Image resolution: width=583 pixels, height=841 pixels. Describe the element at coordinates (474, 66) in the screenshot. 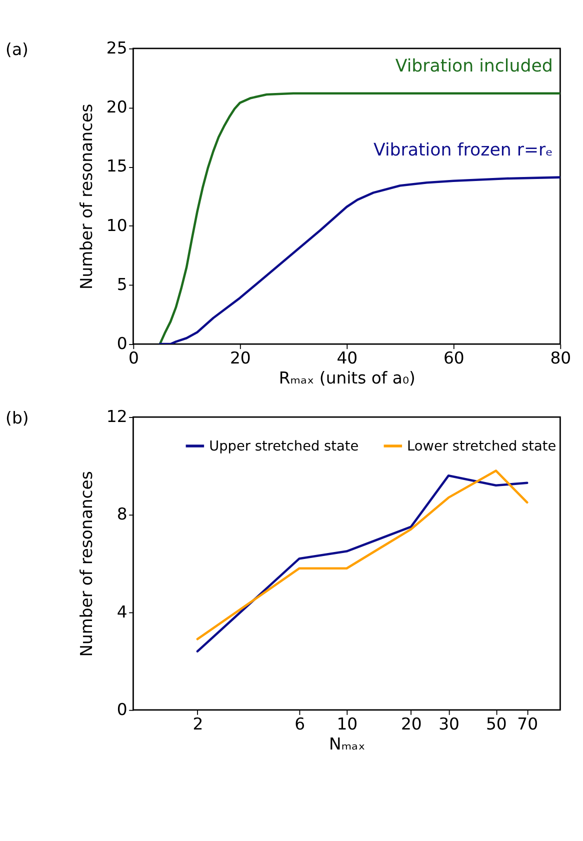

I see `series-label: Vibration included` at that location.